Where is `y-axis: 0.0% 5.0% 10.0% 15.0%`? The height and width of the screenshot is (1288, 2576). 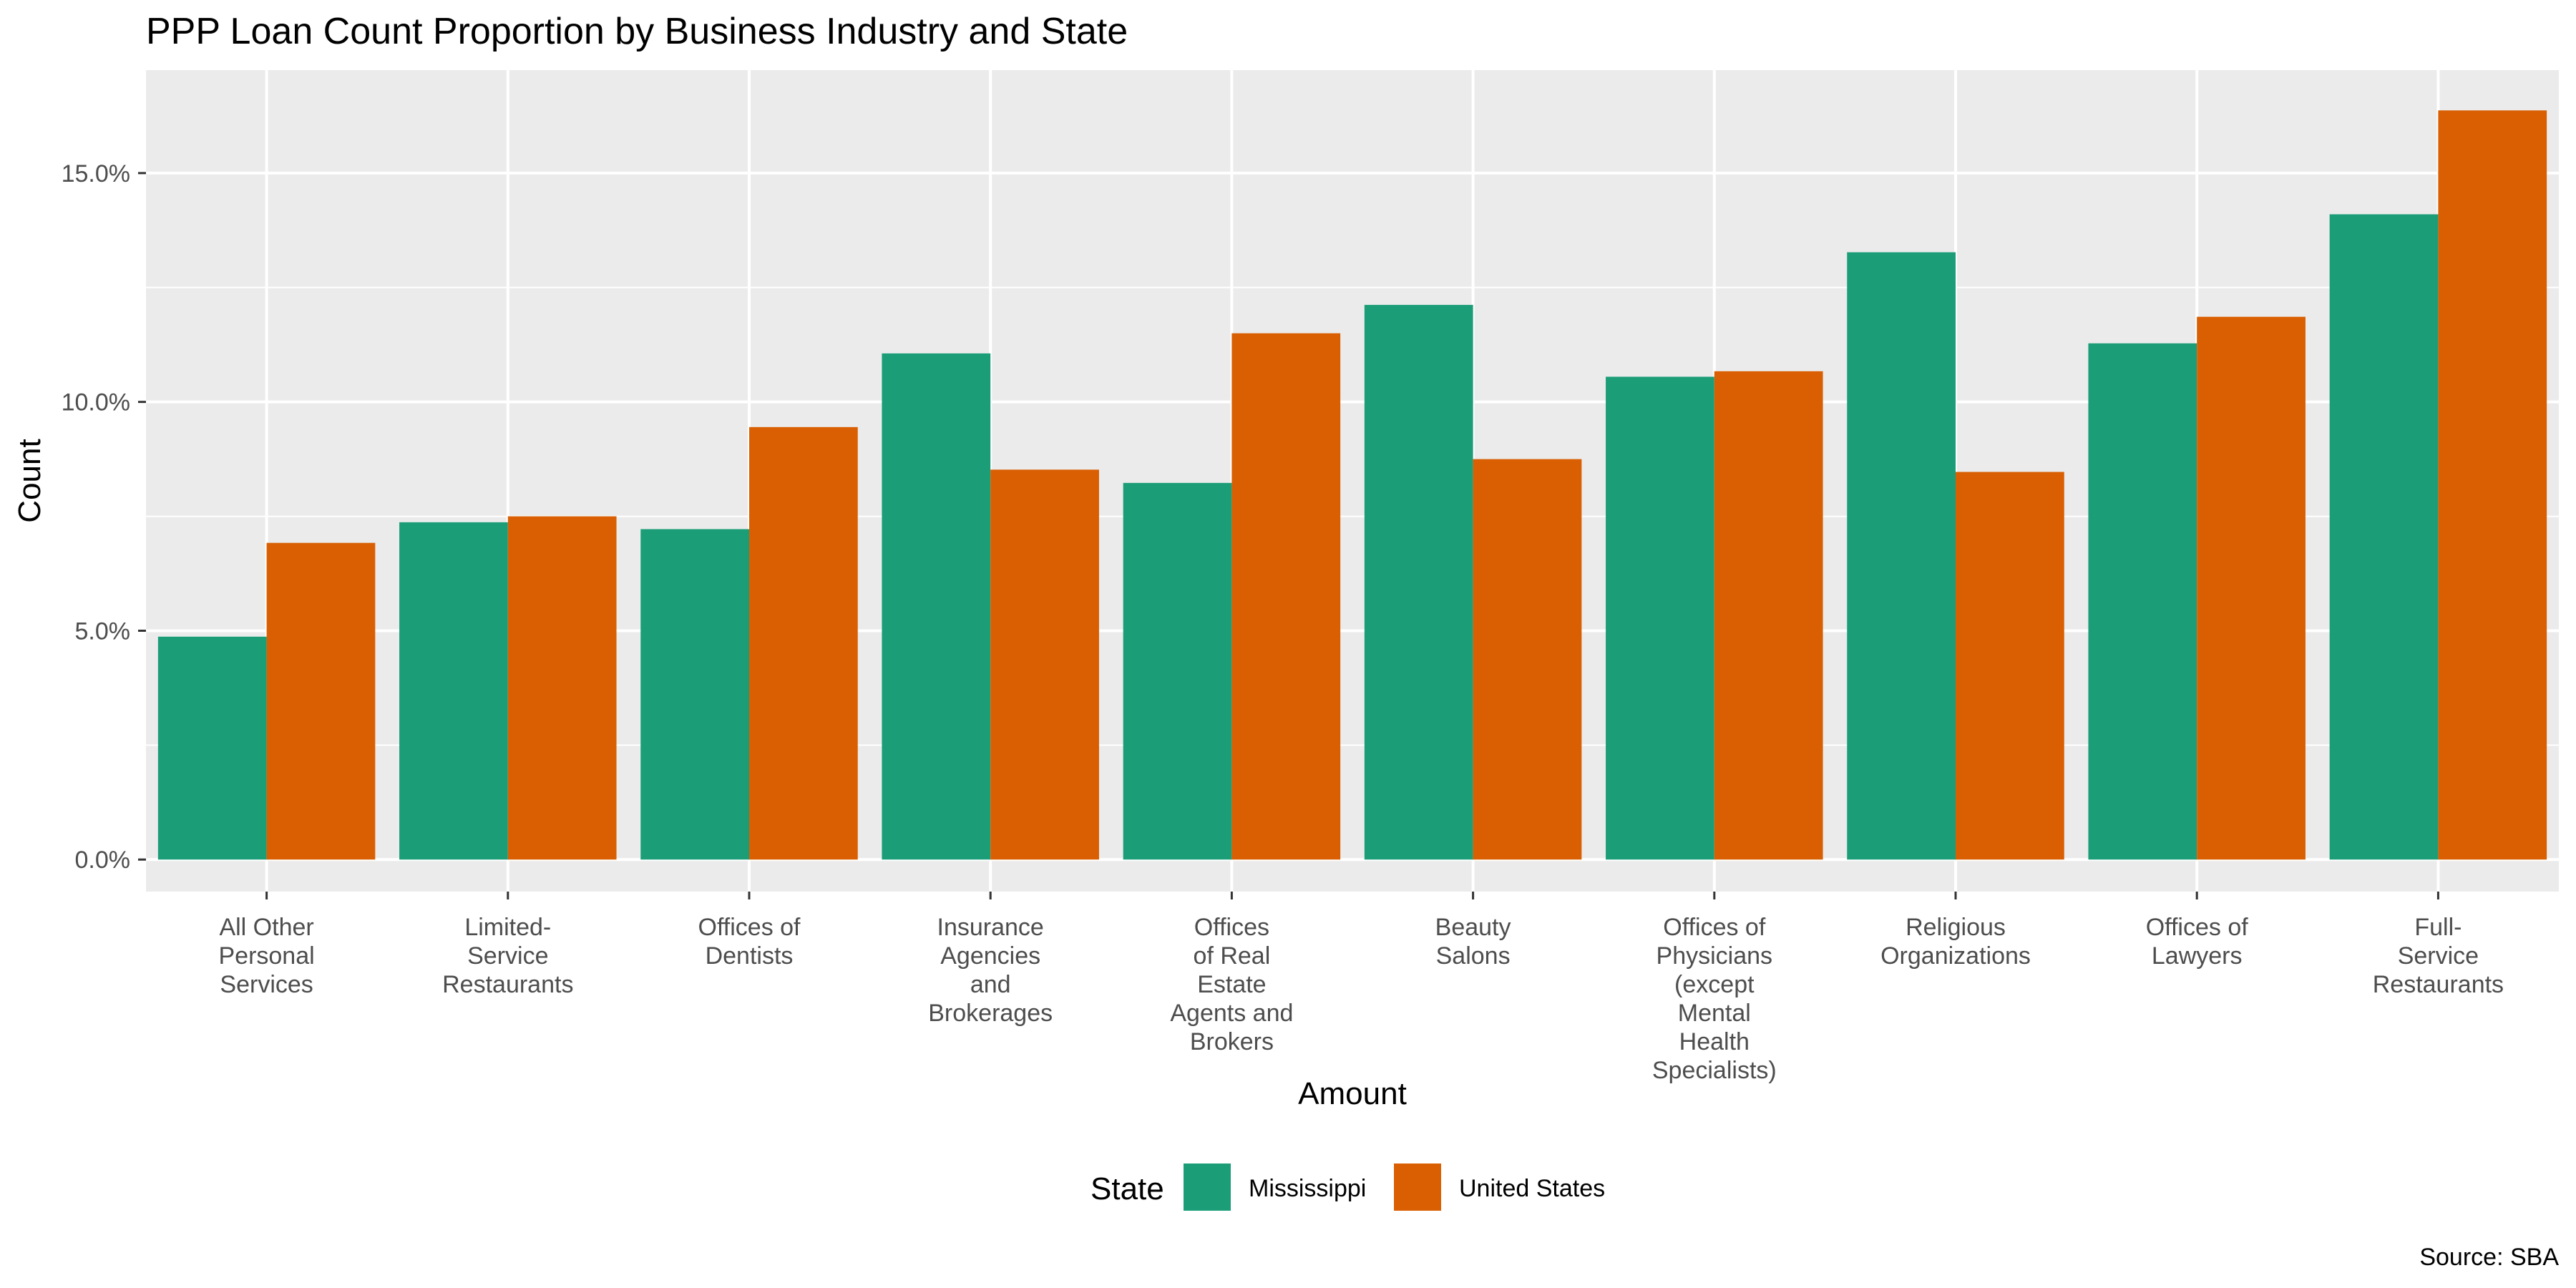
y-axis: 0.0% 5.0% 10.0% 15.0% is located at coordinates (104, 517).